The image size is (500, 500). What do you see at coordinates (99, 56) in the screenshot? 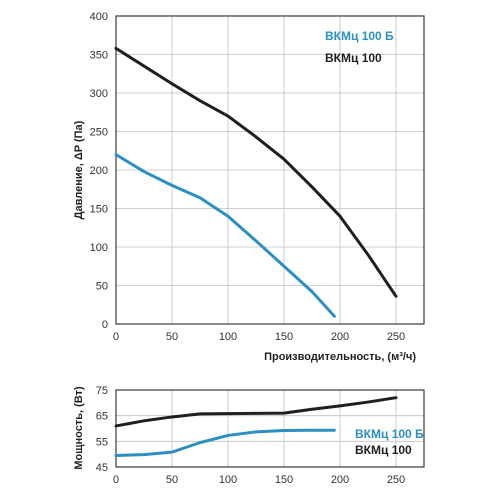
I see `y-tick-label: 350` at bounding box center [99, 56].